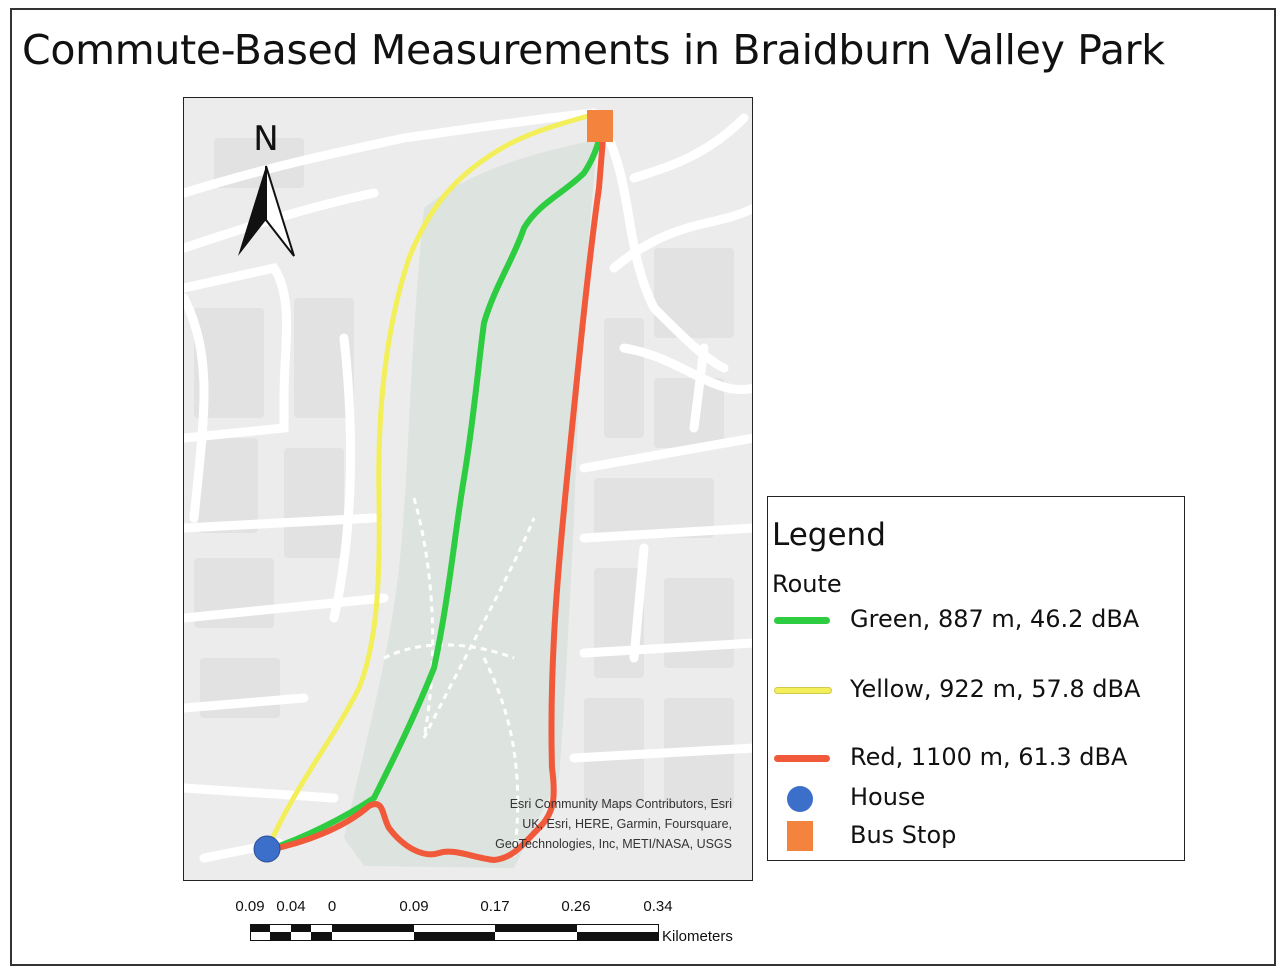 The height and width of the screenshot is (978, 1288). I want to click on legend-item-label: Green, 887 m, 46.2 dBA, so click(995, 619).